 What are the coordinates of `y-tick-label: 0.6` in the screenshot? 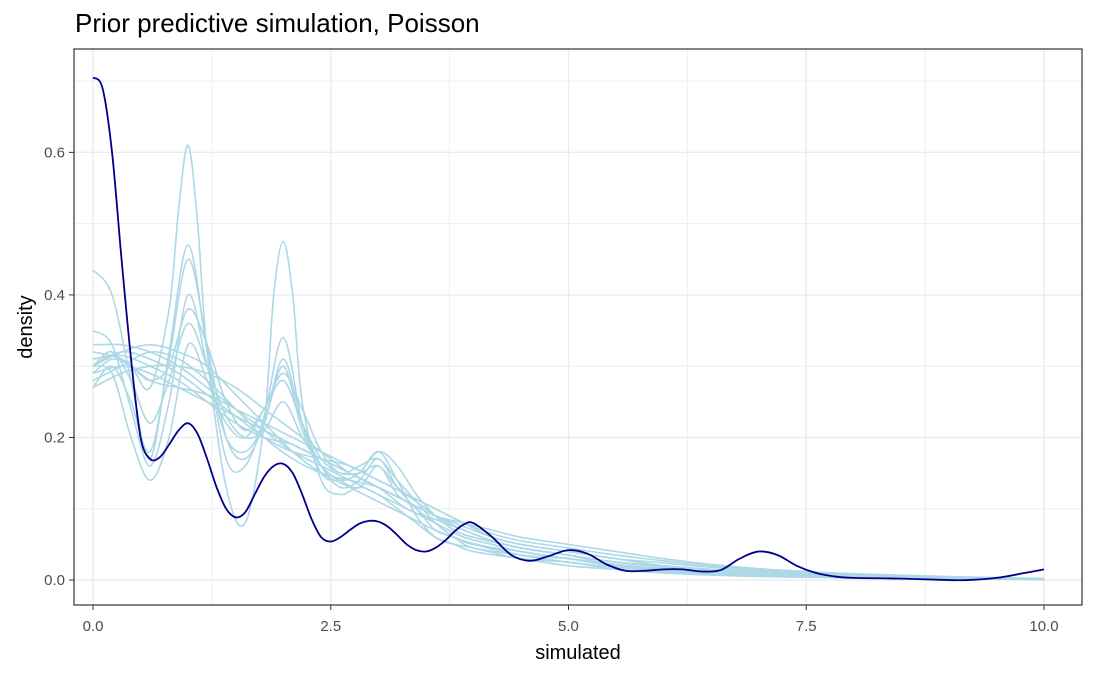 It's located at (54, 152).